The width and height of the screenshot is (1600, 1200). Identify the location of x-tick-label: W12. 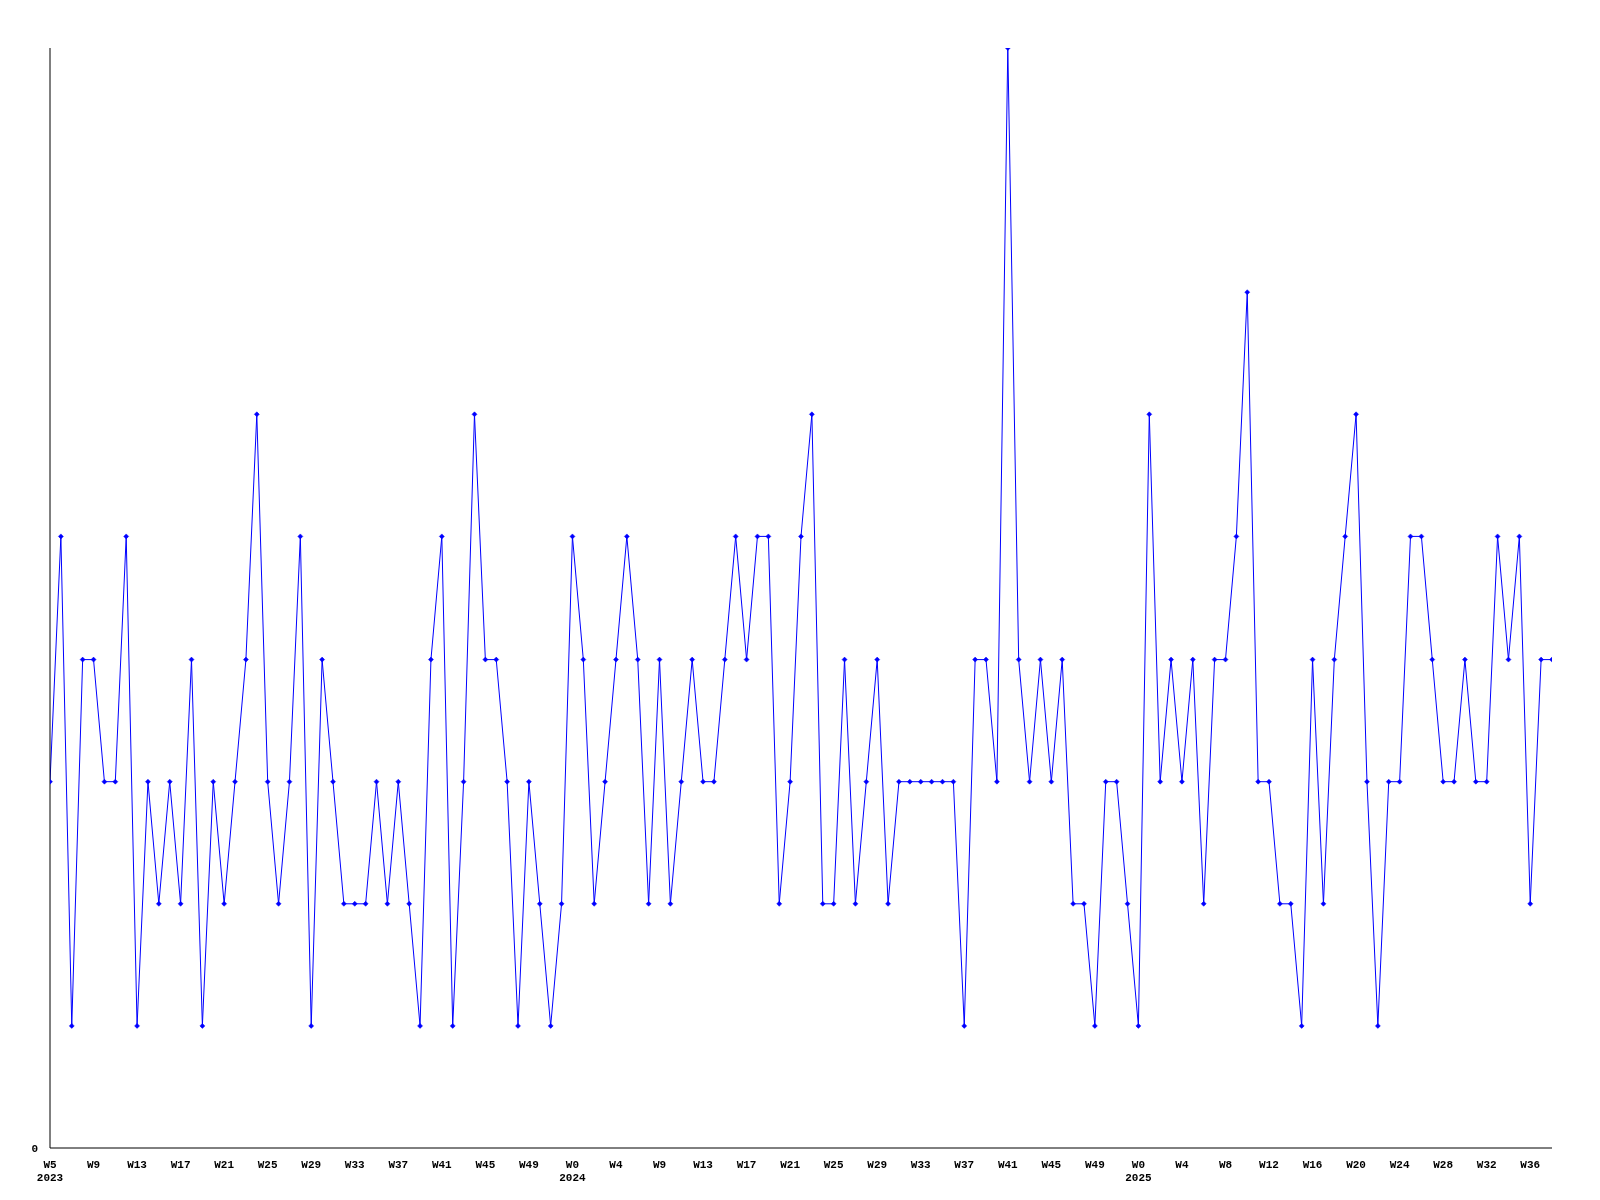
(1269, 1165).